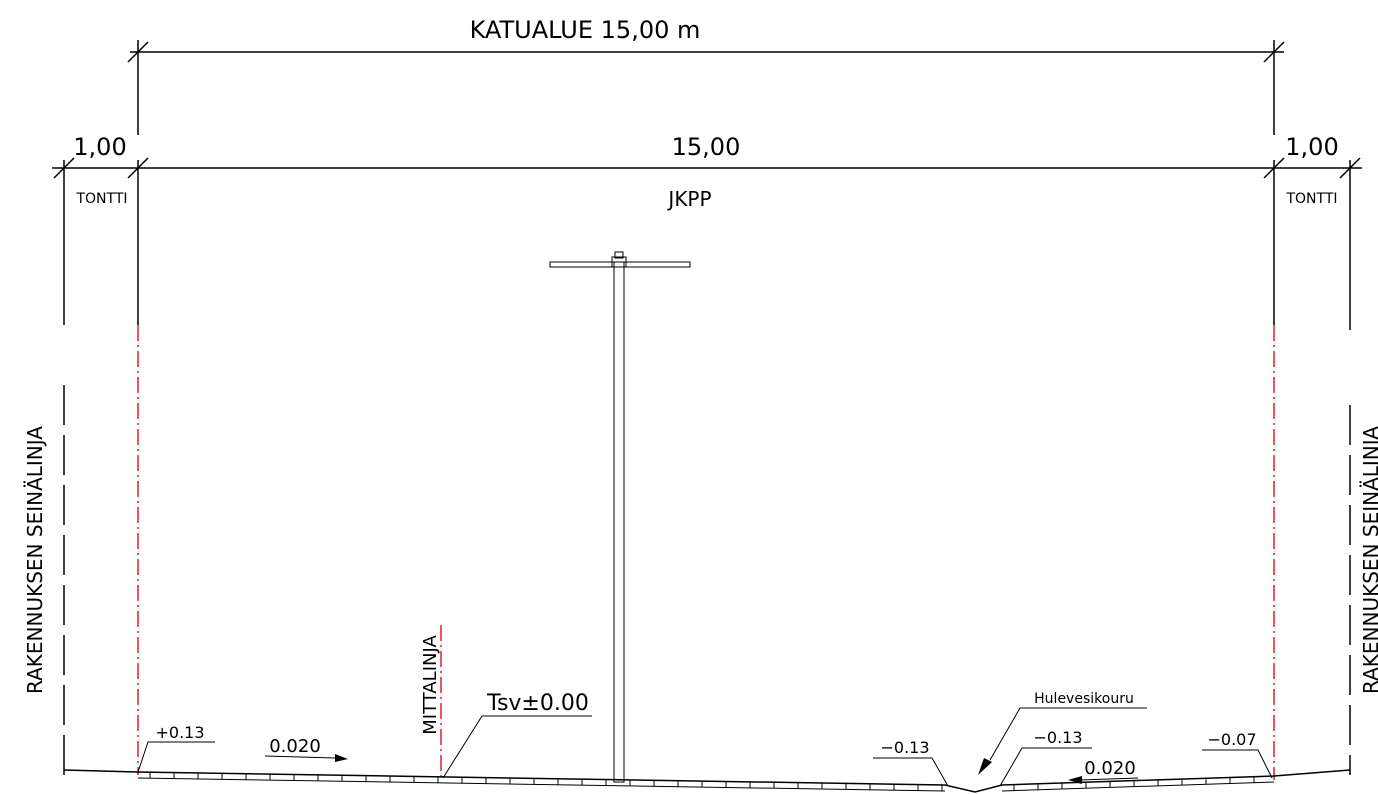 The width and height of the screenshot is (1378, 794). Describe the element at coordinates (430, 685) in the screenshot. I see `measure-line-label: MITTALINJA` at that location.